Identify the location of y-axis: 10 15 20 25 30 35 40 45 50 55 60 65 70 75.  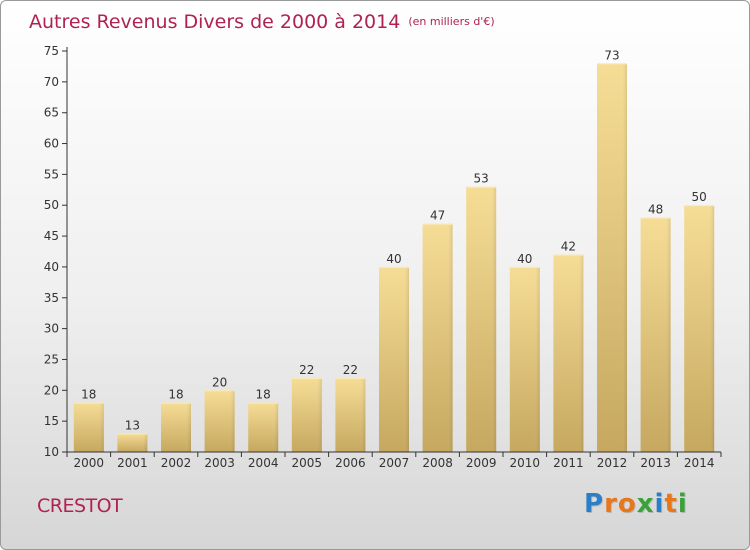
(56, 251).